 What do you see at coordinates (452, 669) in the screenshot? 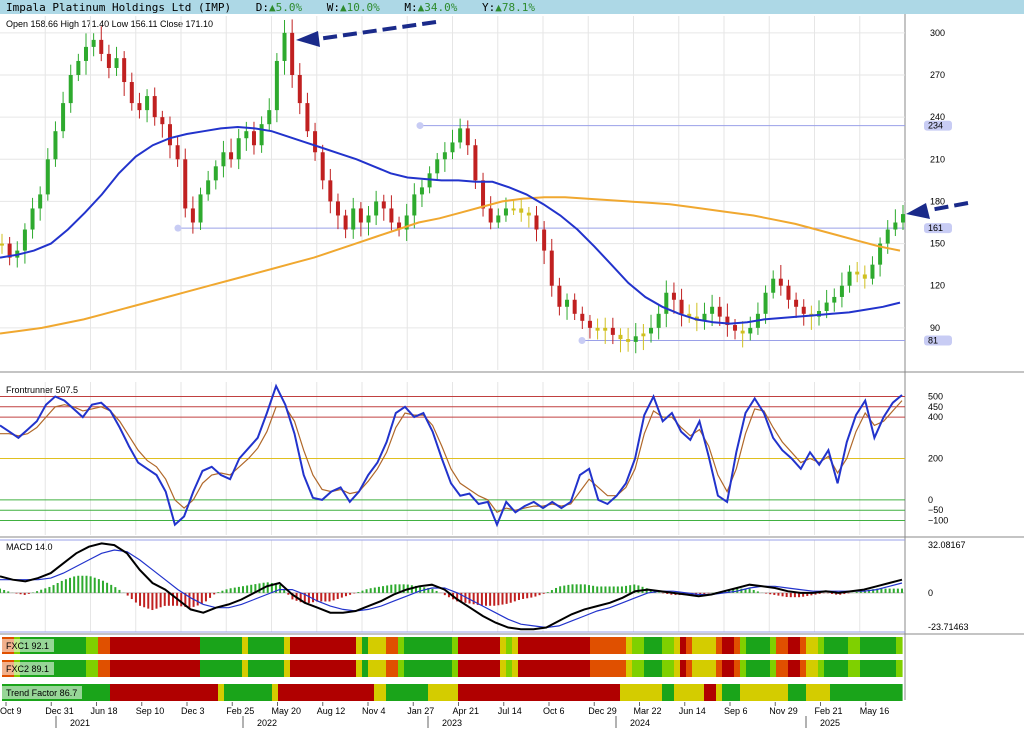
I see `indicator-bands: FXC1 92.1 FXC2 89.1 Trend Factor 86.7` at bounding box center [452, 669].